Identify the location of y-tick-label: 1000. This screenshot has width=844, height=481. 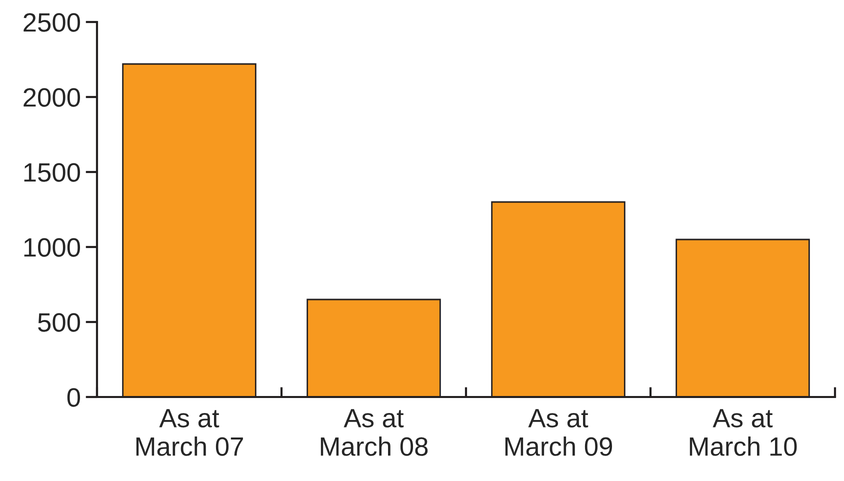
(52, 247).